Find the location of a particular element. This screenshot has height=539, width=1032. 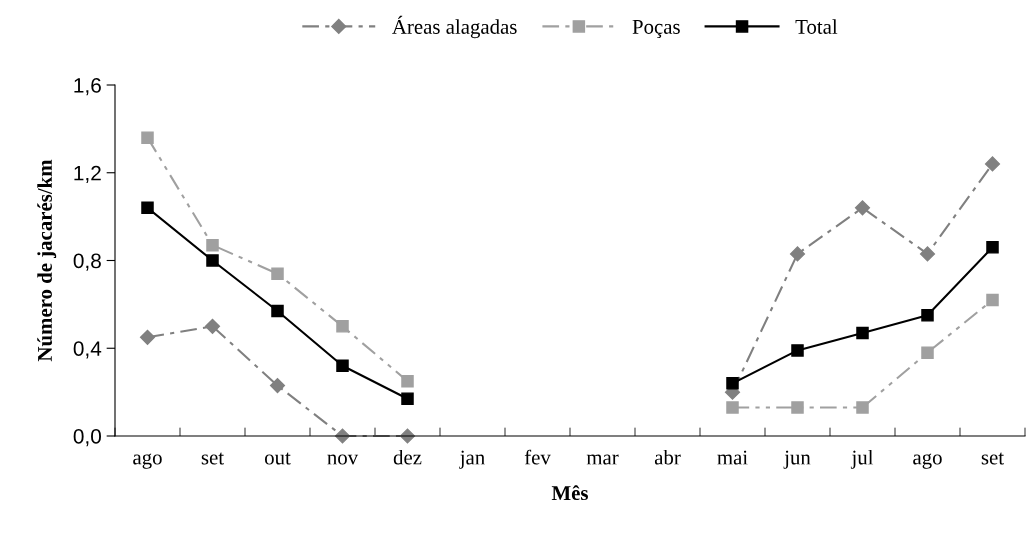

y-tick-label: 0,0 is located at coordinates (87, 438).